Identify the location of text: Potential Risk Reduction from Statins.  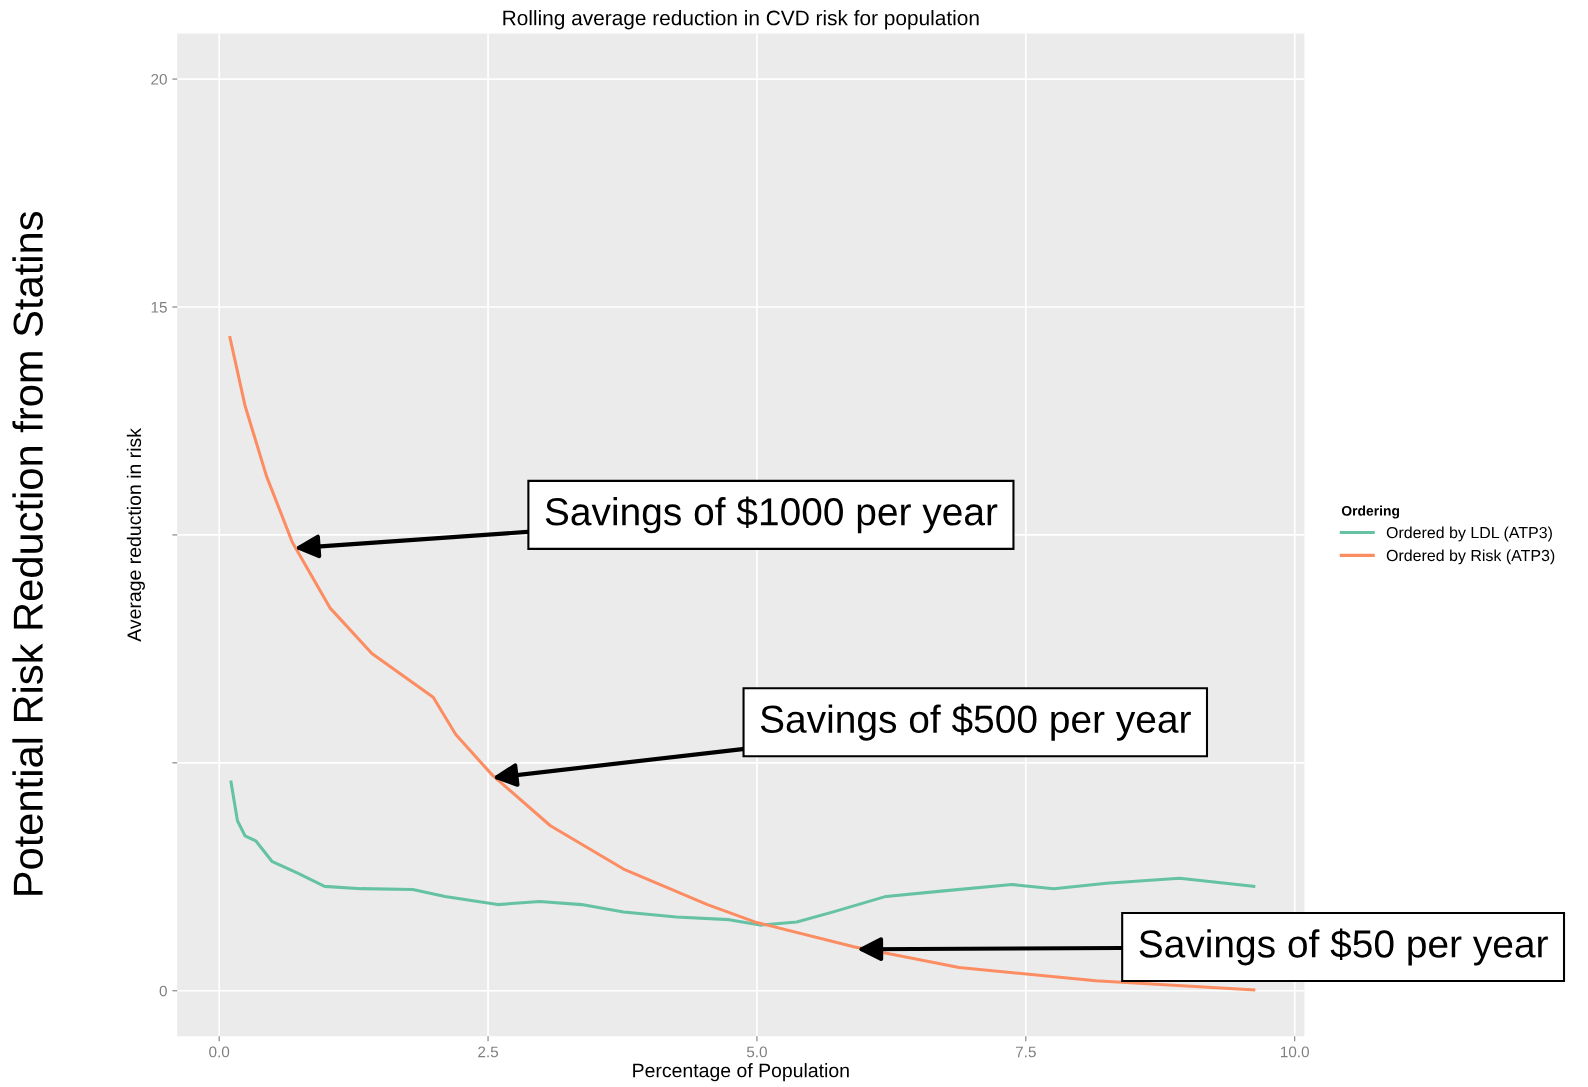
(27, 553).